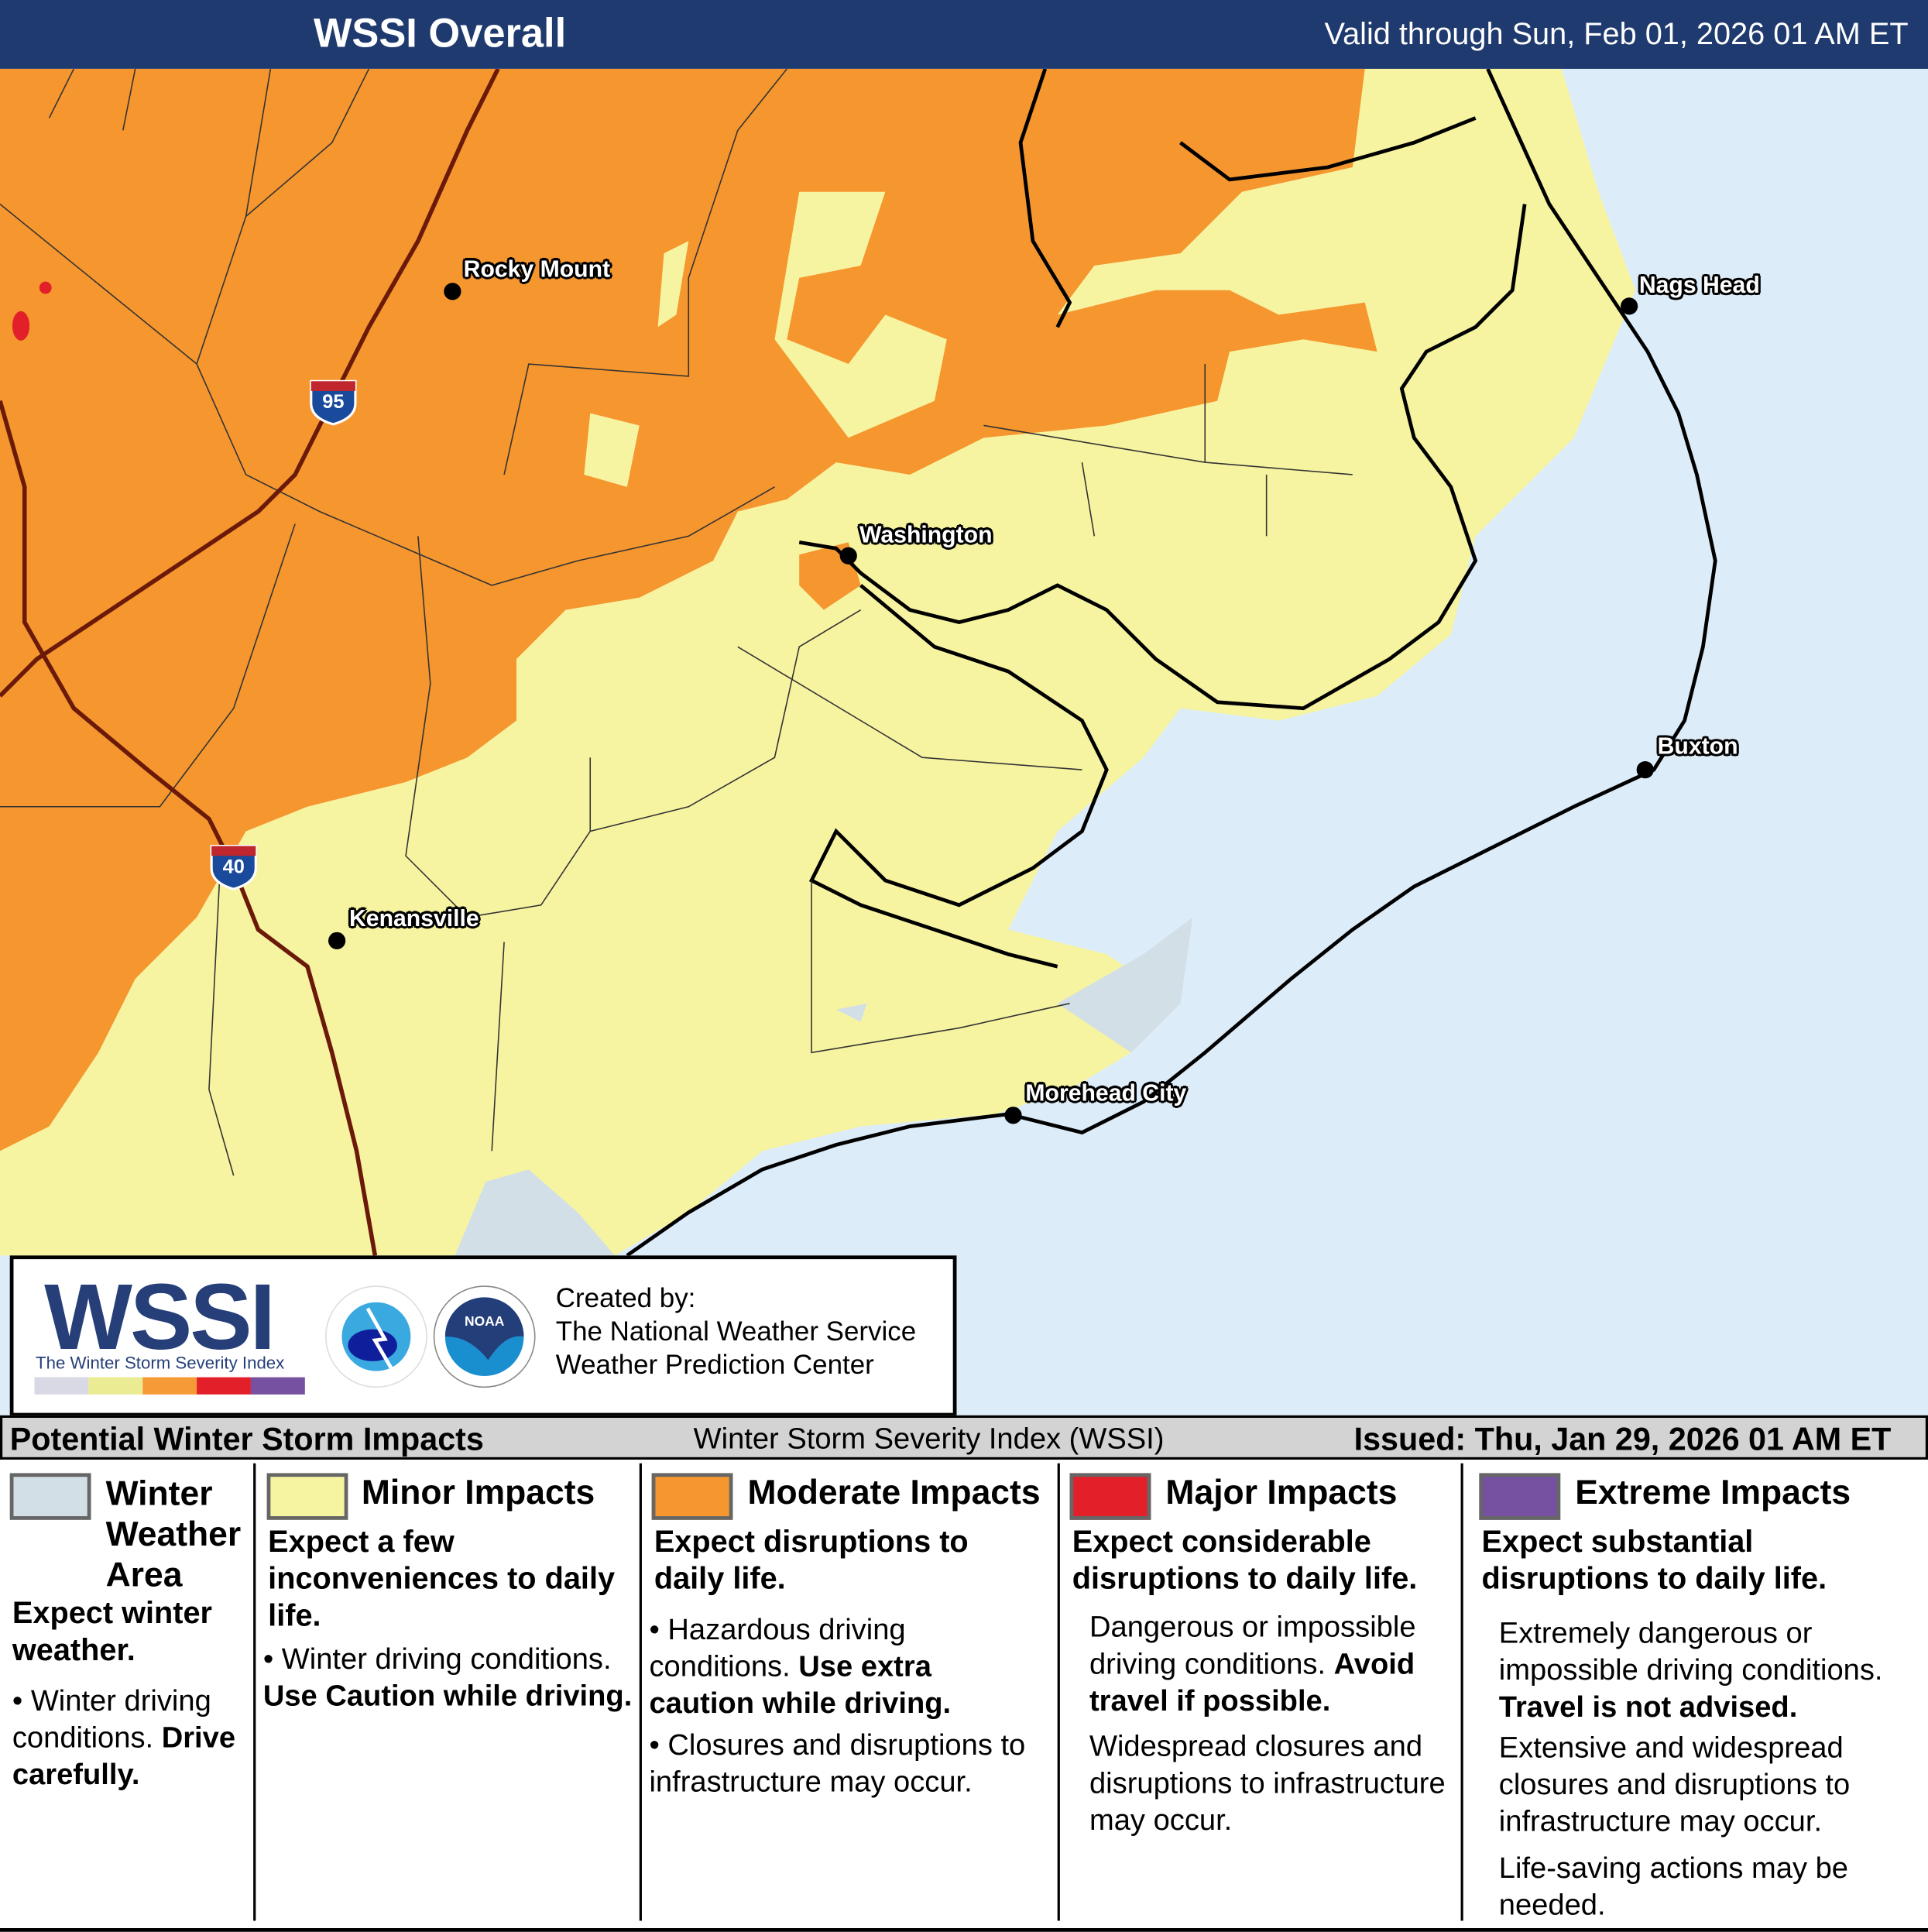 The height and width of the screenshot is (1932, 1928). What do you see at coordinates (376, 1336) in the screenshot?
I see `nws-logo` at bounding box center [376, 1336].